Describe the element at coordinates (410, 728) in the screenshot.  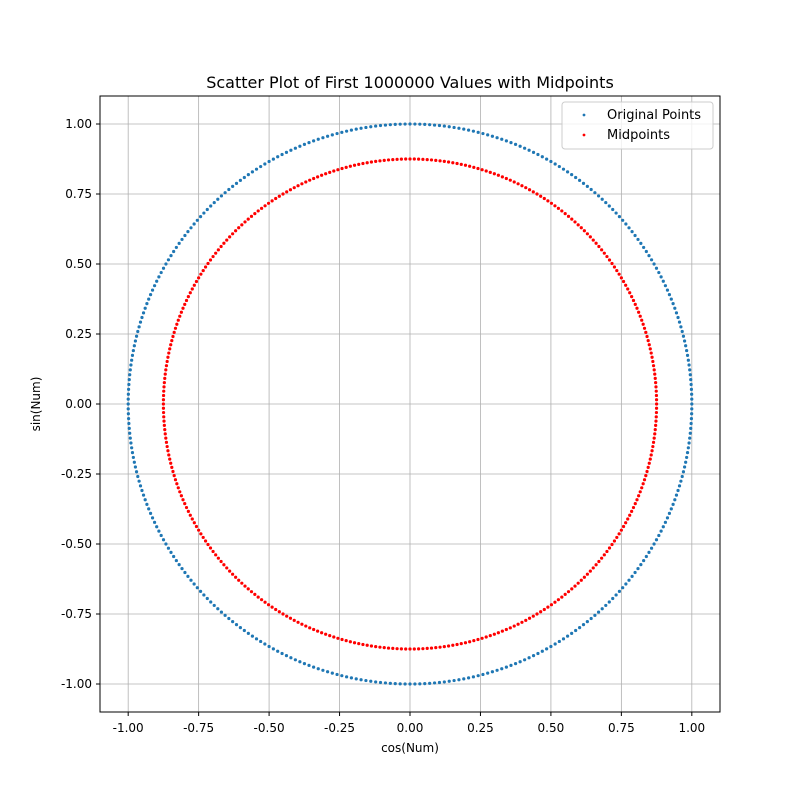
I see `x-tick-label: 0.00` at that location.